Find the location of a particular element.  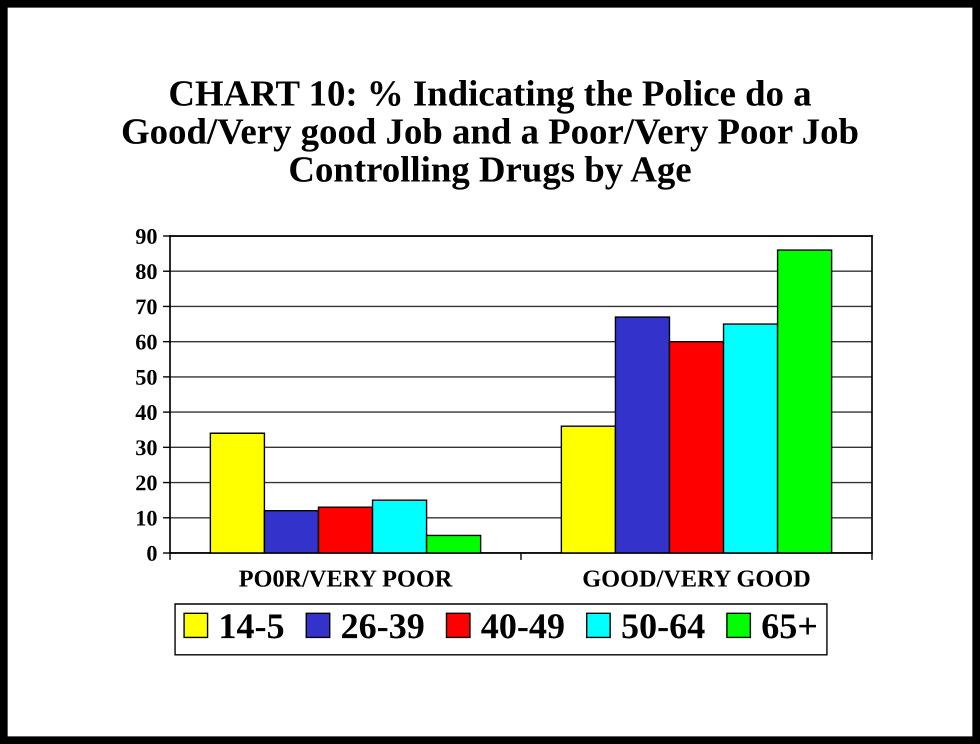

y-tick-label: 40 is located at coordinates (146, 412).